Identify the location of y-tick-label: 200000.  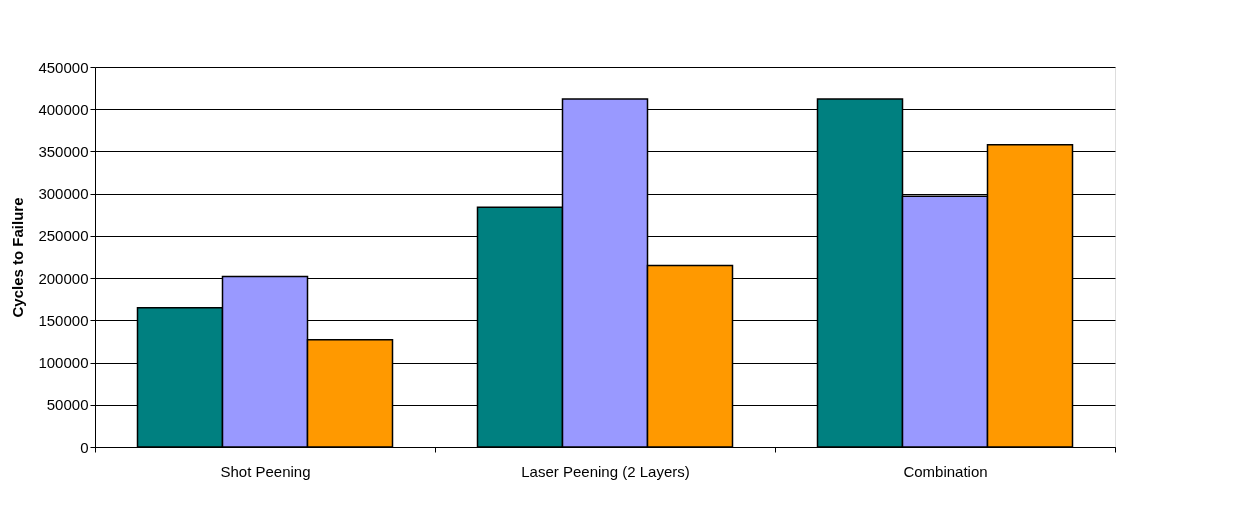
(63, 278).